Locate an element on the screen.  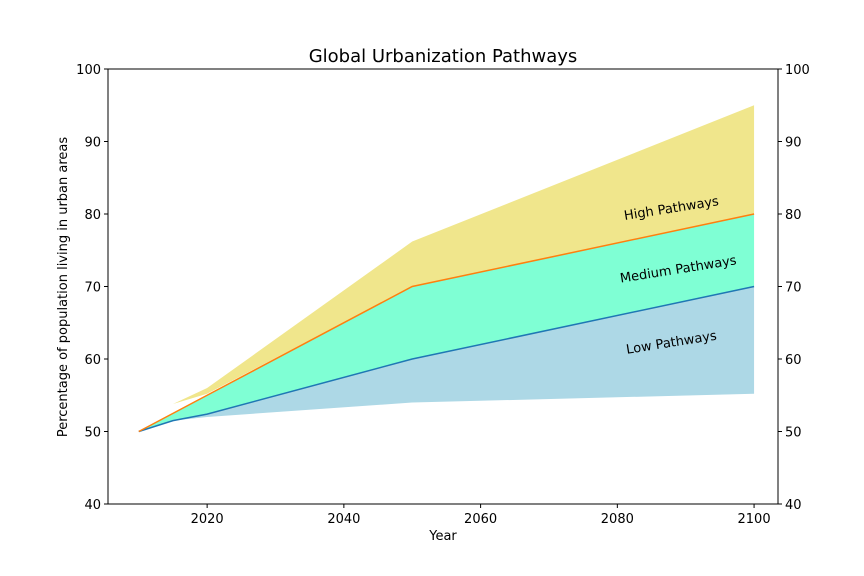
y-tick-label-right: 90 is located at coordinates (793, 143).